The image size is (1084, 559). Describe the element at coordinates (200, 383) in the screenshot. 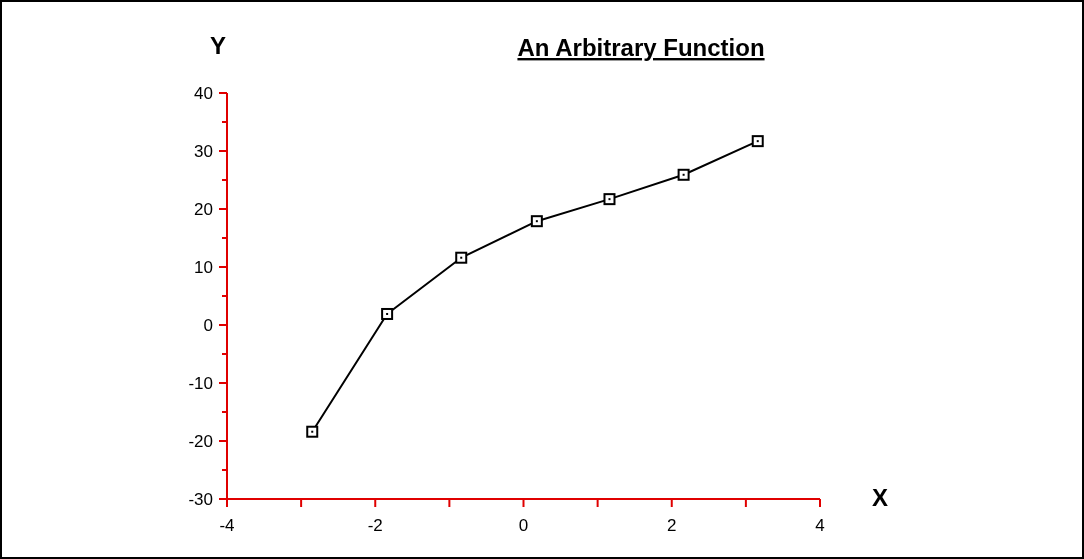

I see `y-tick-label: -10` at that location.